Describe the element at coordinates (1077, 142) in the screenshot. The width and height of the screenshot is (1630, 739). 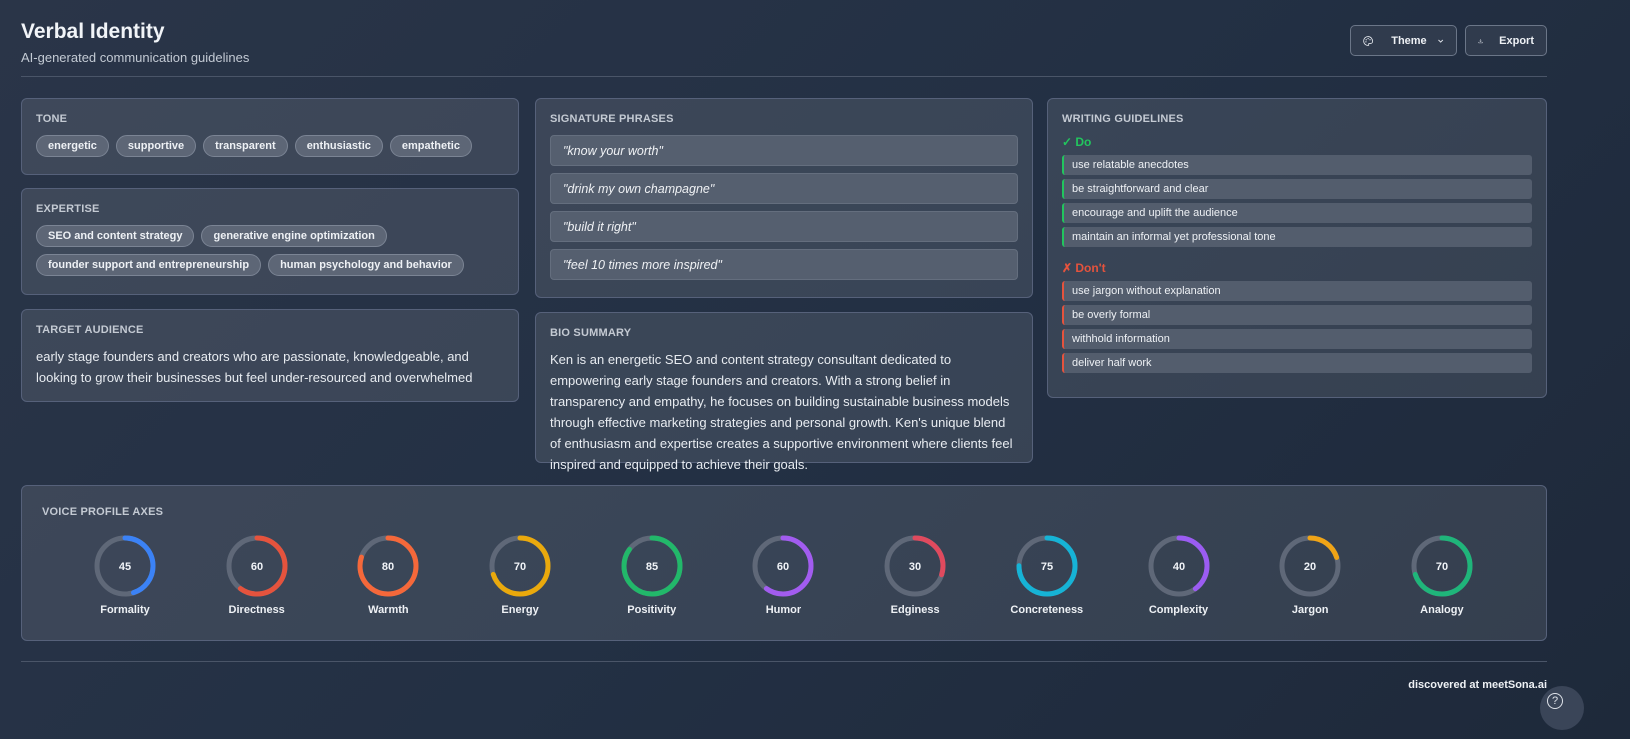
I see `do-heading: ✓ Do` at that location.